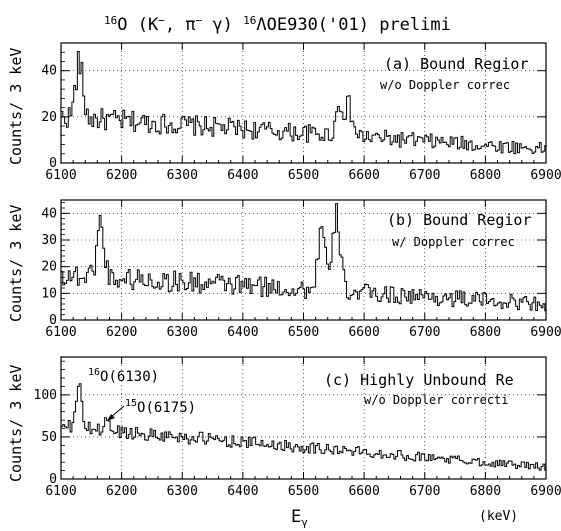  What do you see at coordinates (49, 240) in the screenshot?
I see `y-tick-label: 30` at bounding box center [49, 240].